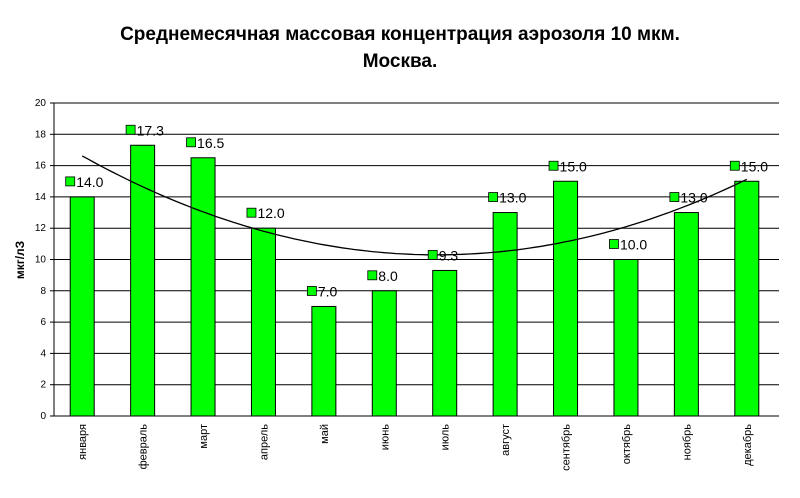 Image resolution: width=800 pixels, height=498 pixels. Describe the element at coordinates (627, 444) in the screenshot. I see `x-category-label: октябрь` at that location.